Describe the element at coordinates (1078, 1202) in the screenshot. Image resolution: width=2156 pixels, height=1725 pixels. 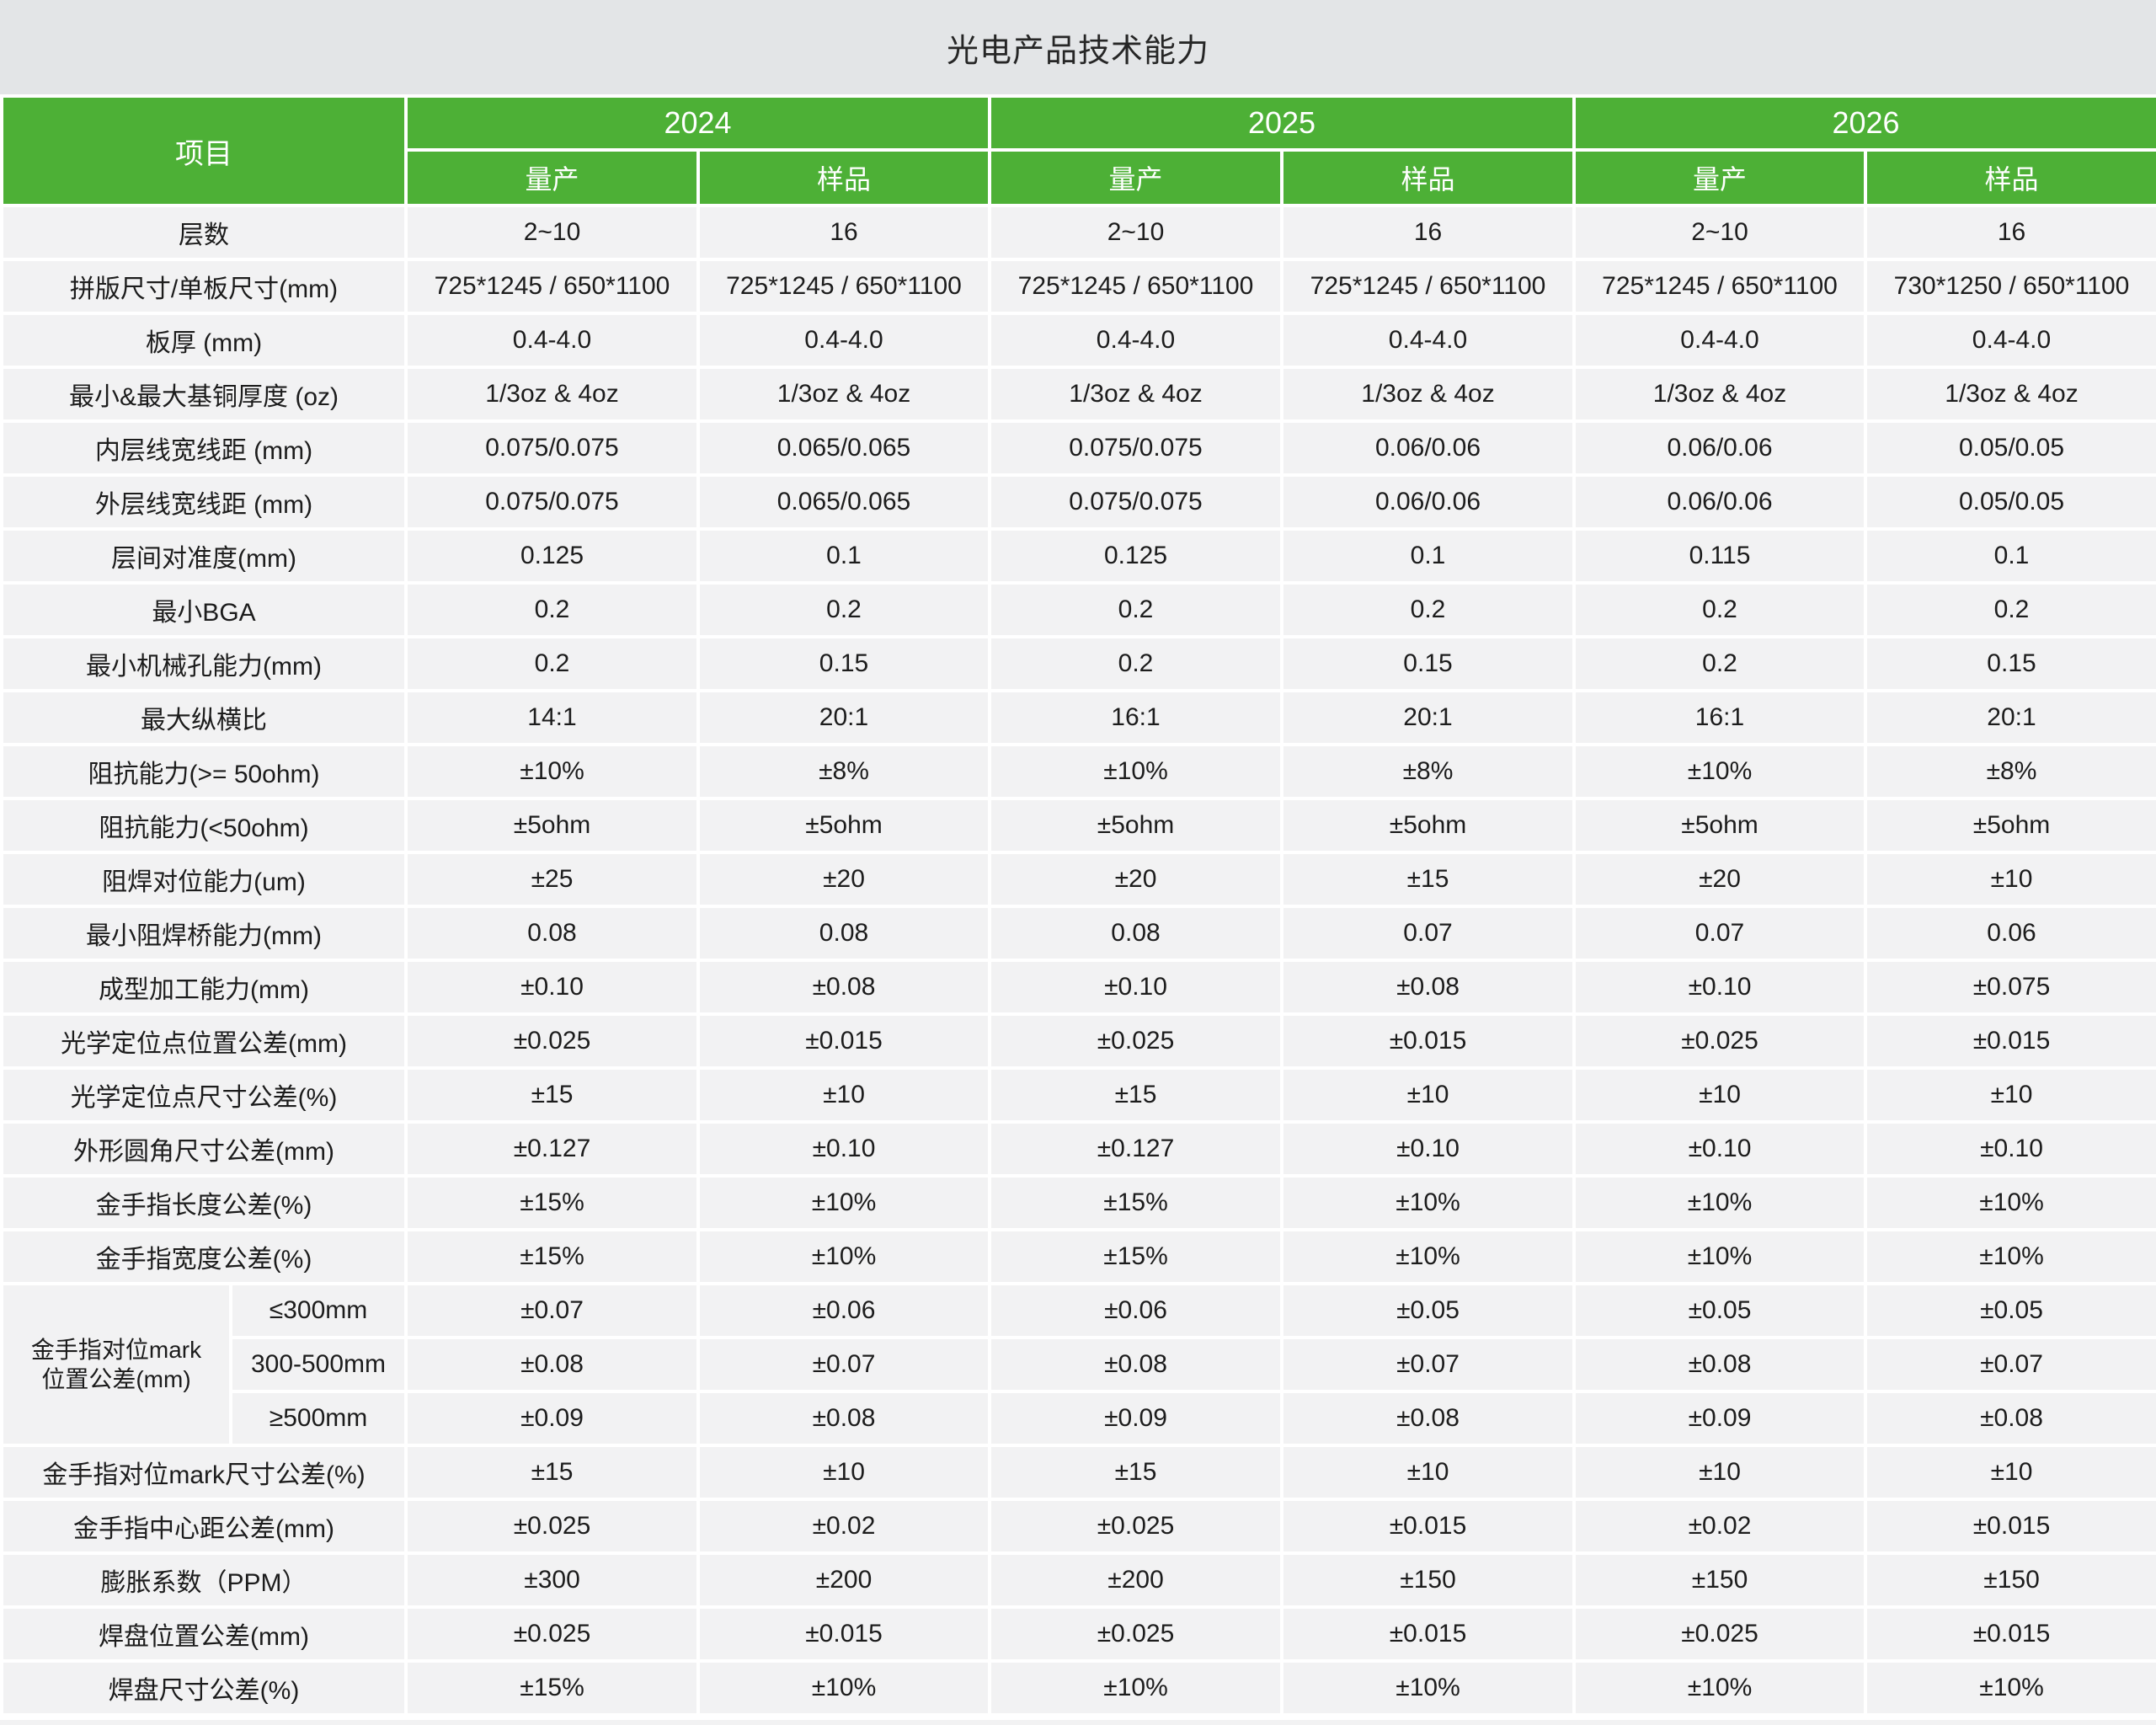
I see `table-row: 金手指长度公差(%) ±15% ±10% ±15% ±10% ±10% ±10%` at that location.